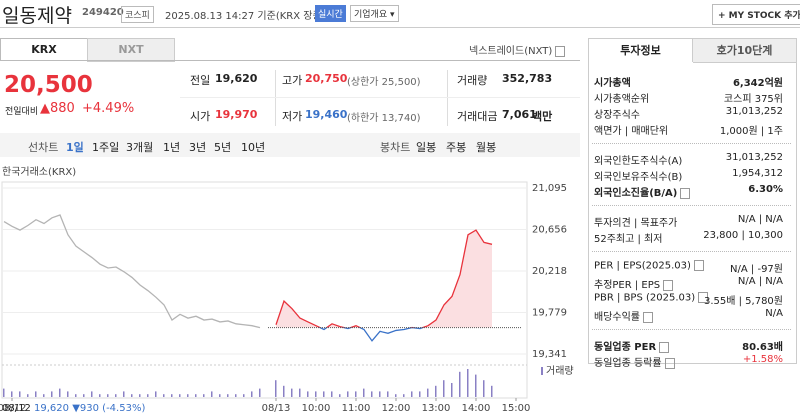 The height and width of the screenshot is (419, 800). Describe the element at coordinates (765, 189) in the screenshot. I see `invest-value: 6.30%` at that location.